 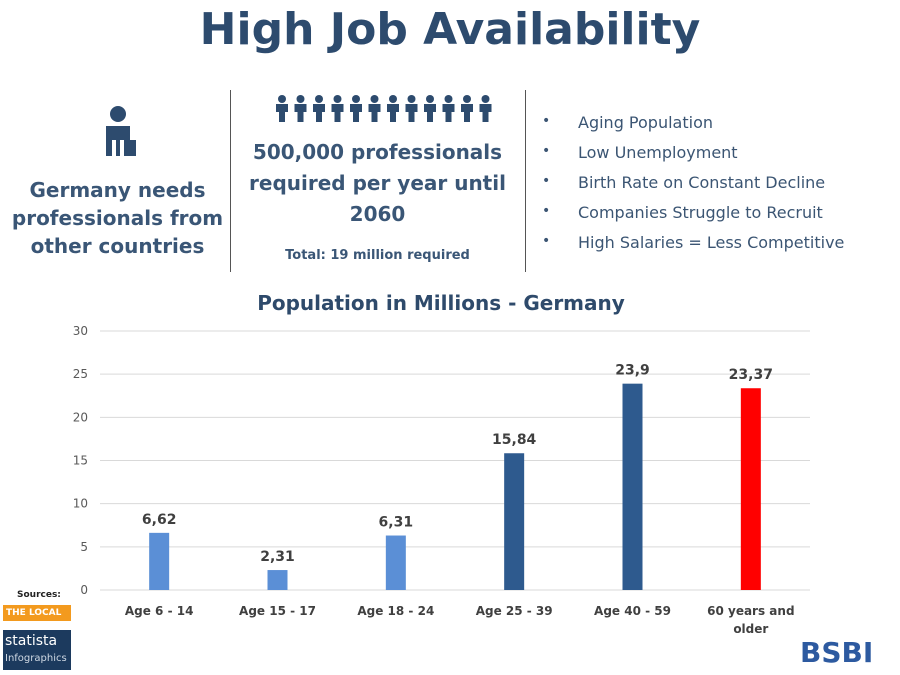 I want to click on slide-title: High Job Availability, so click(x=450, y=29).